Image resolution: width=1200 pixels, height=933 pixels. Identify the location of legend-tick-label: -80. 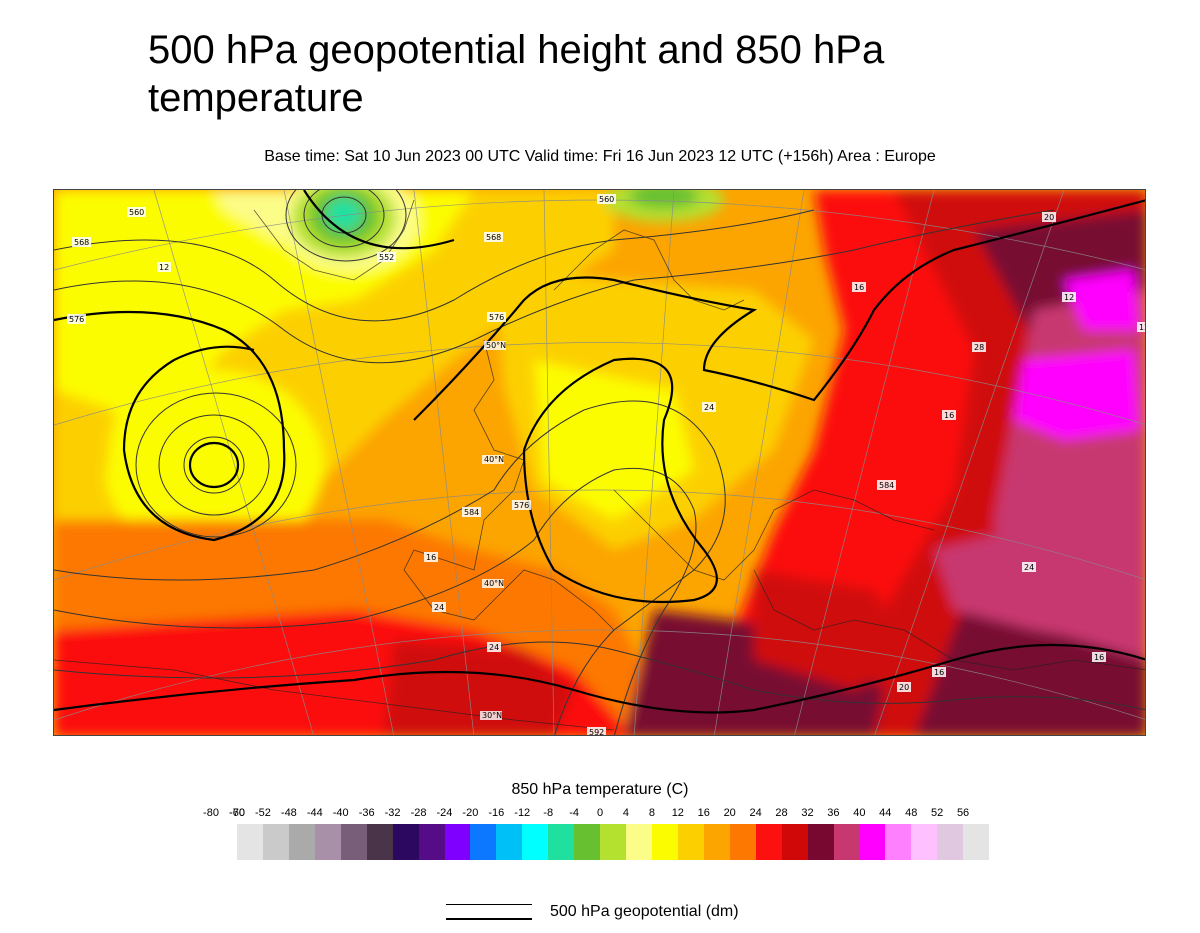
(211, 813).